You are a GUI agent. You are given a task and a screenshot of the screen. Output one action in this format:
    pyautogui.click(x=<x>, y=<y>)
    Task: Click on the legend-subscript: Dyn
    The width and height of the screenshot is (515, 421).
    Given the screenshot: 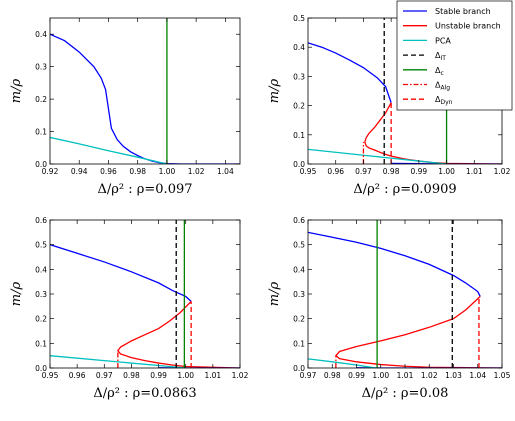 What is the action you would take?
    pyautogui.click(x=446, y=102)
    